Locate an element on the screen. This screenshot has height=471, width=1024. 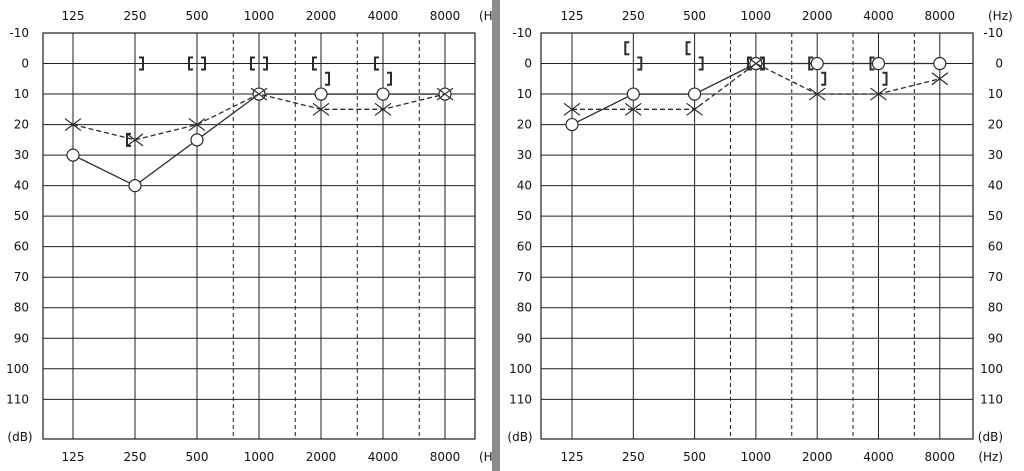
panel-1-bottom-frequency-label-6: 4000 is located at coordinates (383, 457).